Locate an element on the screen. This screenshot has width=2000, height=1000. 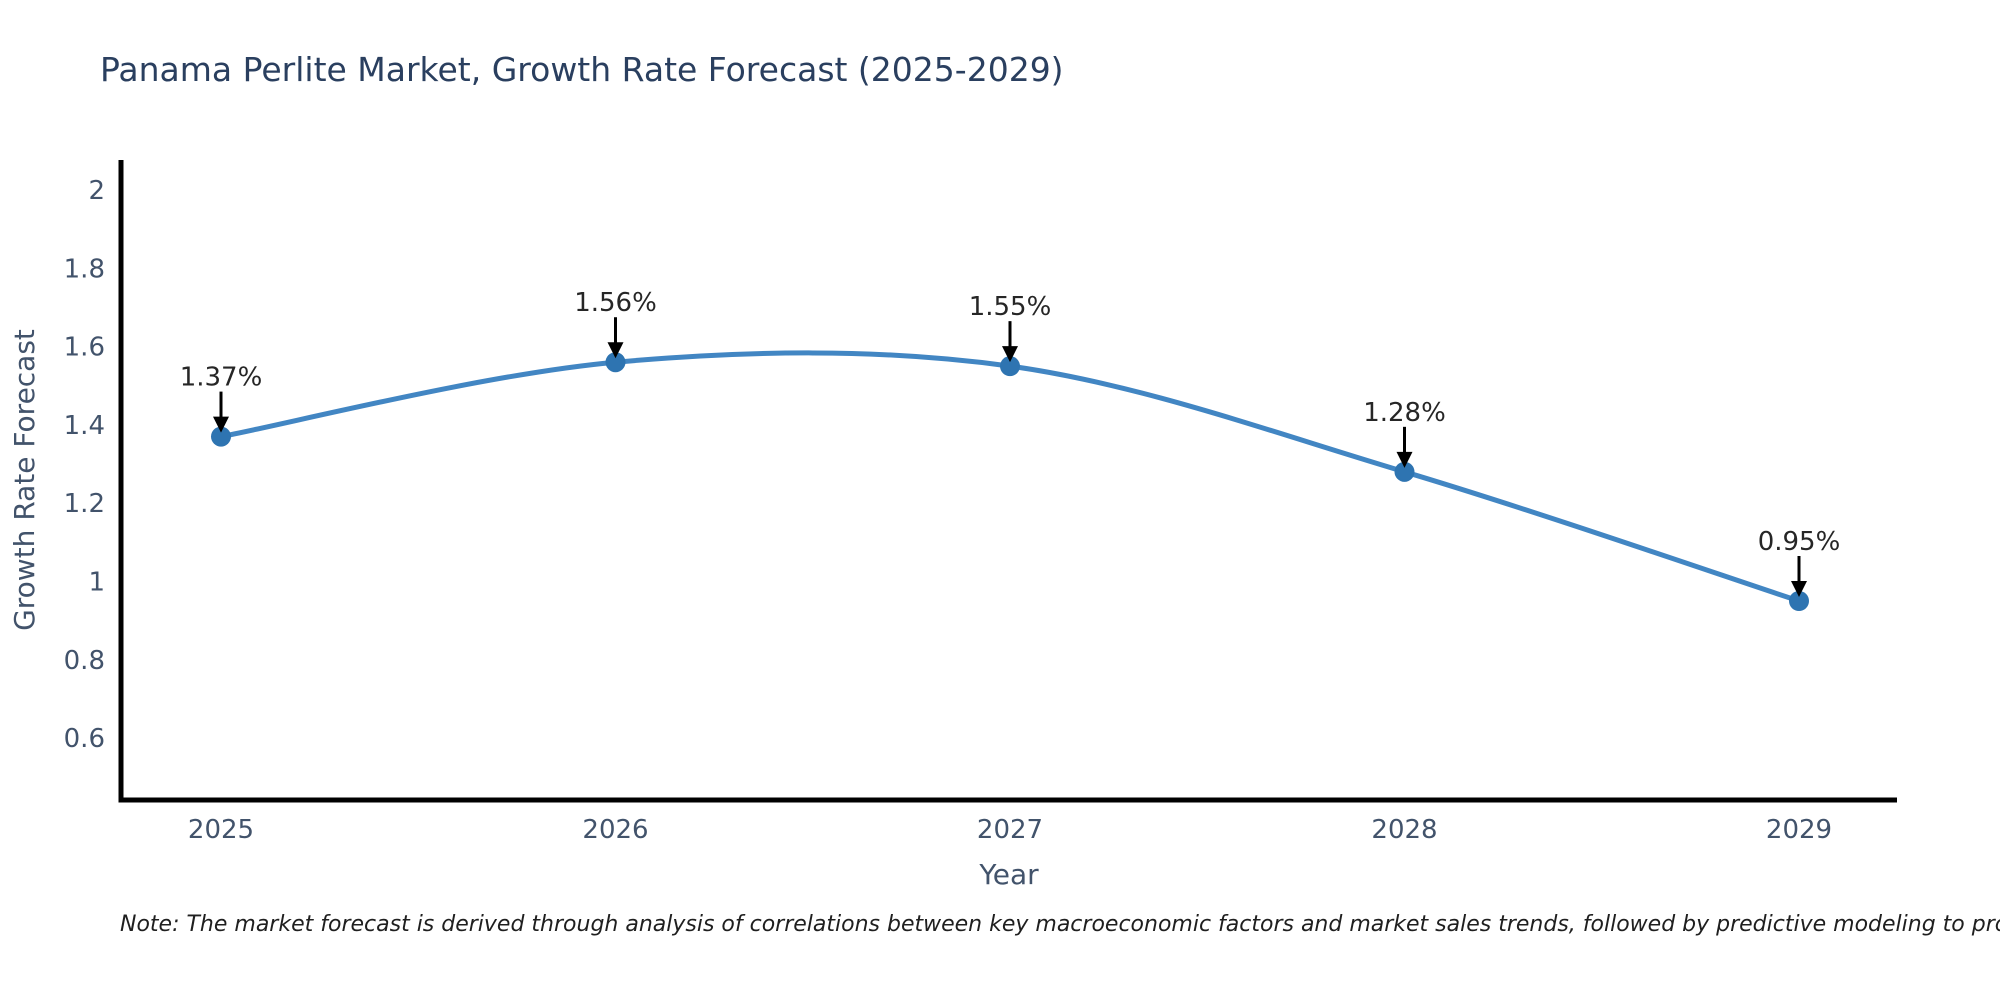
y-tick-label: 1.8 is located at coordinates (84, 269).